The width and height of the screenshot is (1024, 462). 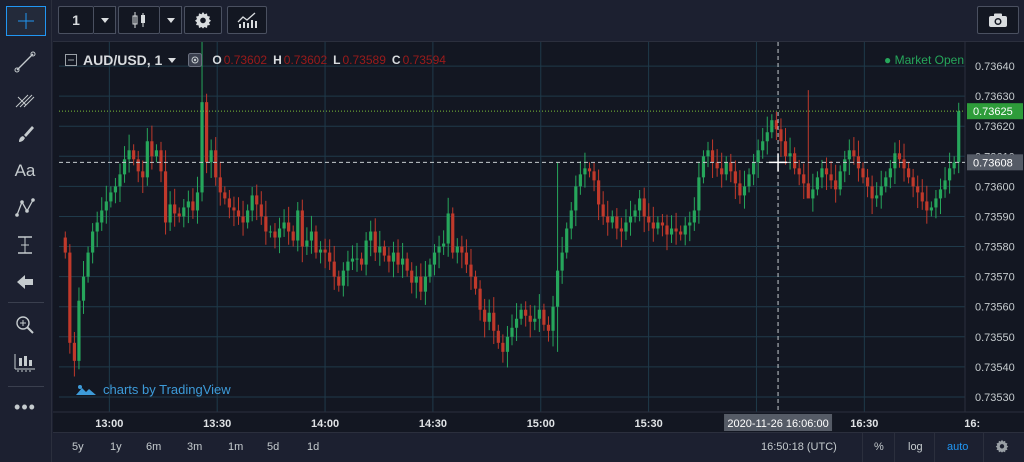 What do you see at coordinates (995, 338) in the screenshot?
I see `price-tick-label: 0.73550` at bounding box center [995, 338].